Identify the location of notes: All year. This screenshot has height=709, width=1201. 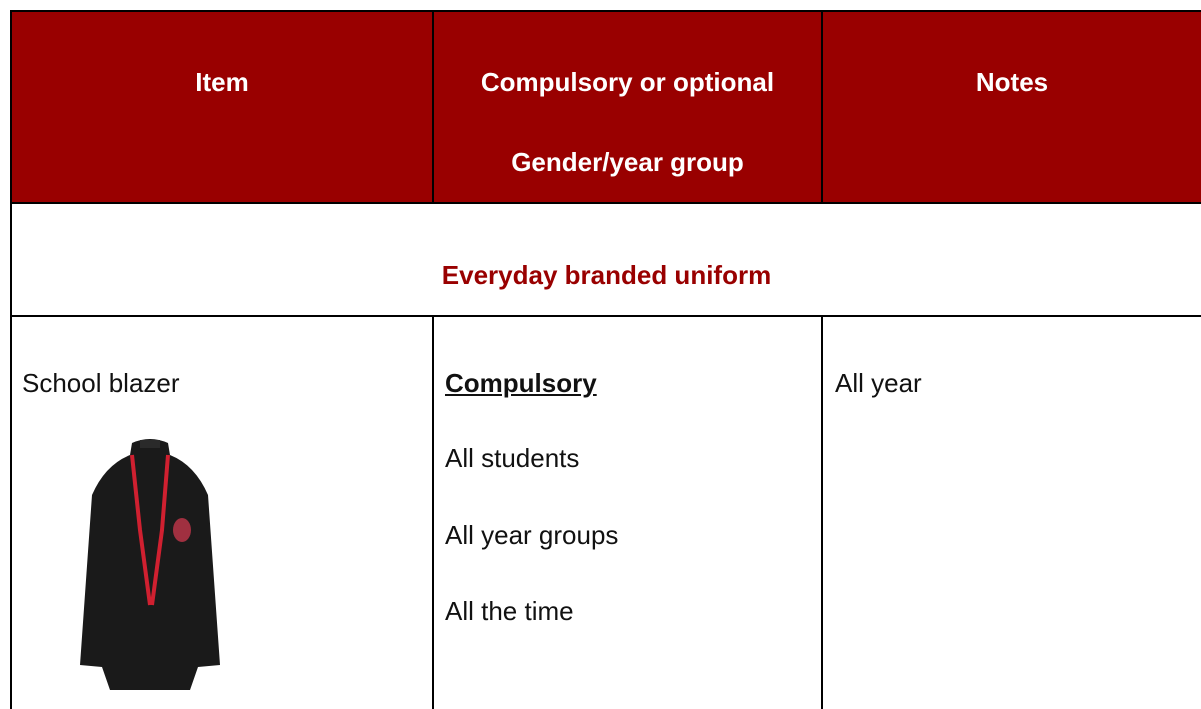
(878, 383).